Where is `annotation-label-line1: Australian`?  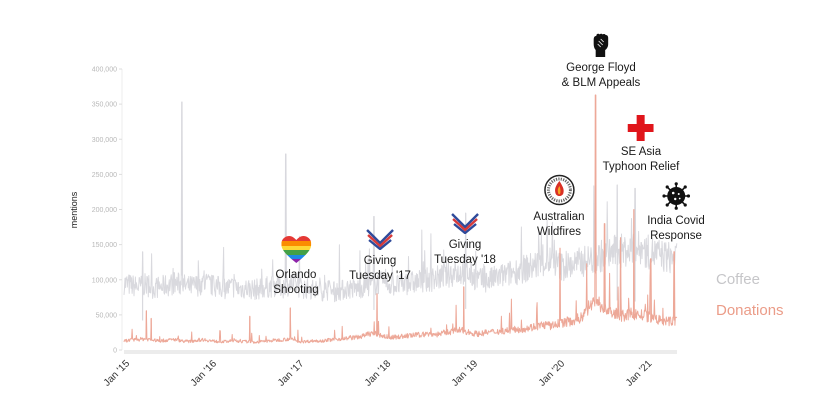
annotation-label-line1: Australian is located at coordinates (559, 217).